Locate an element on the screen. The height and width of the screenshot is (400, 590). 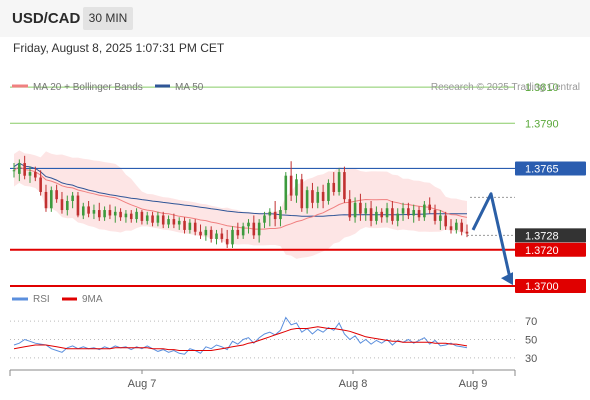
x-tick-label-1: Aug 8 is located at coordinates (353, 384).